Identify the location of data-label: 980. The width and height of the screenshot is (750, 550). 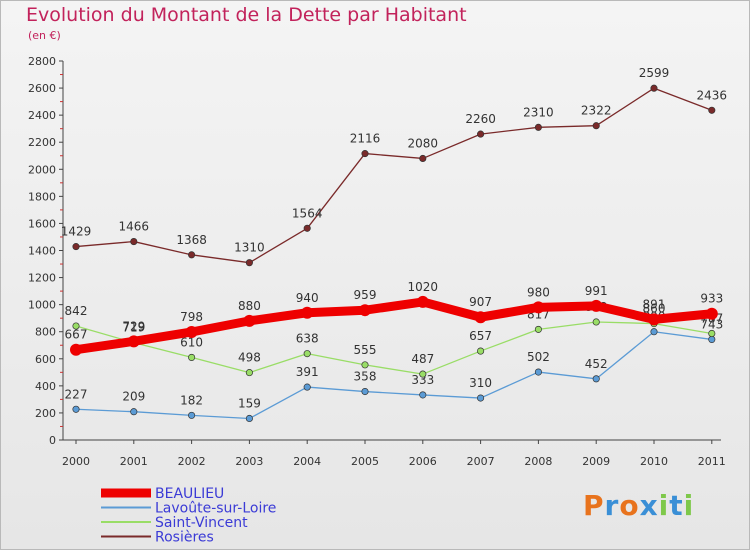
(538, 292).